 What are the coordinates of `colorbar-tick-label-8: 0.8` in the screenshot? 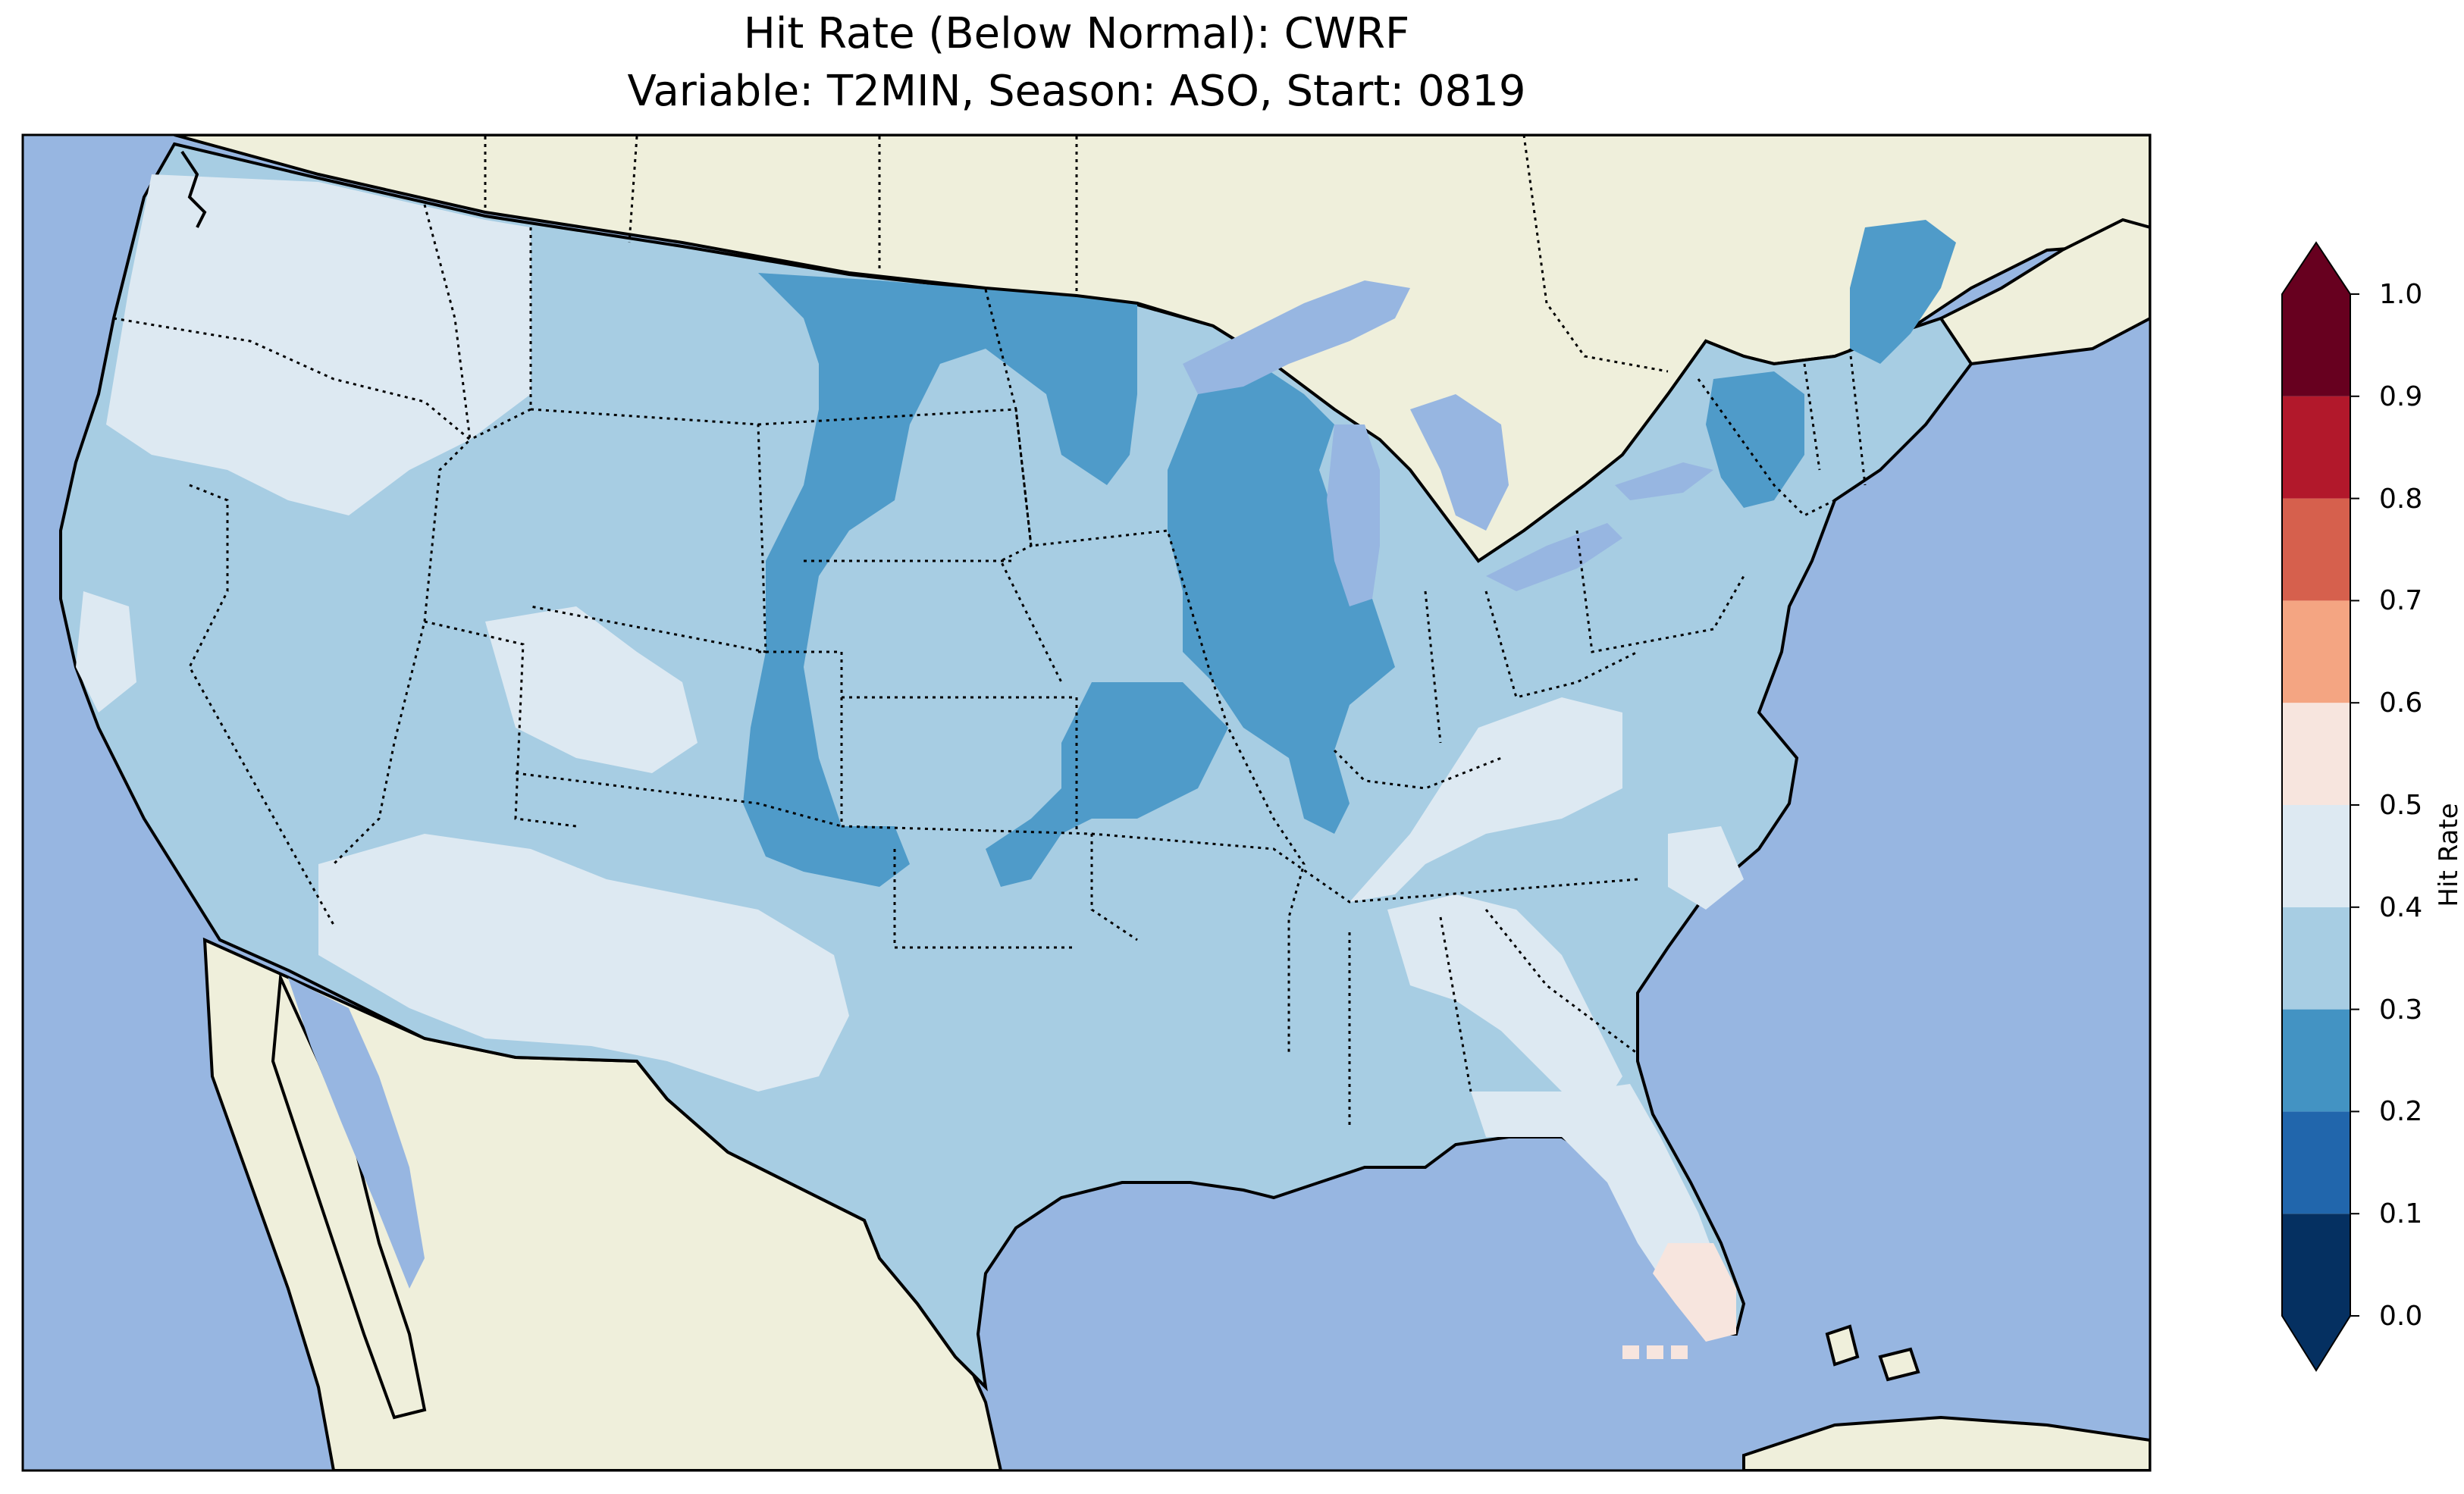 It's located at (2401, 499).